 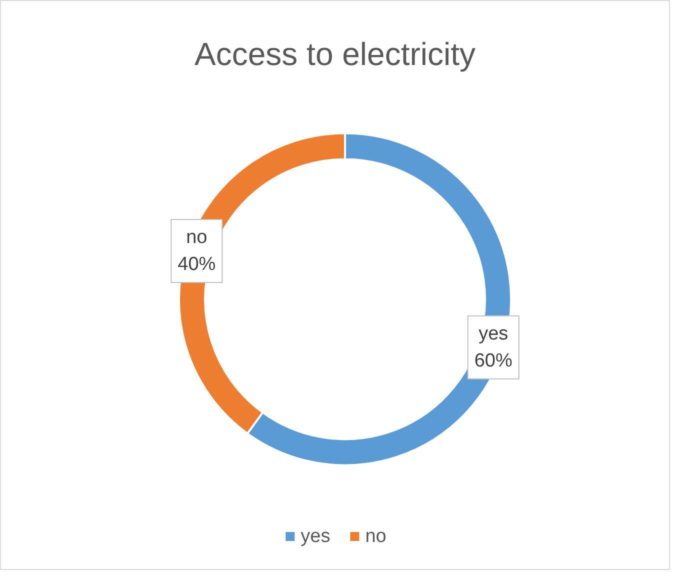 What do you see at coordinates (493, 333) in the screenshot?
I see `slice-label: yes` at bounding box center [493, 333].